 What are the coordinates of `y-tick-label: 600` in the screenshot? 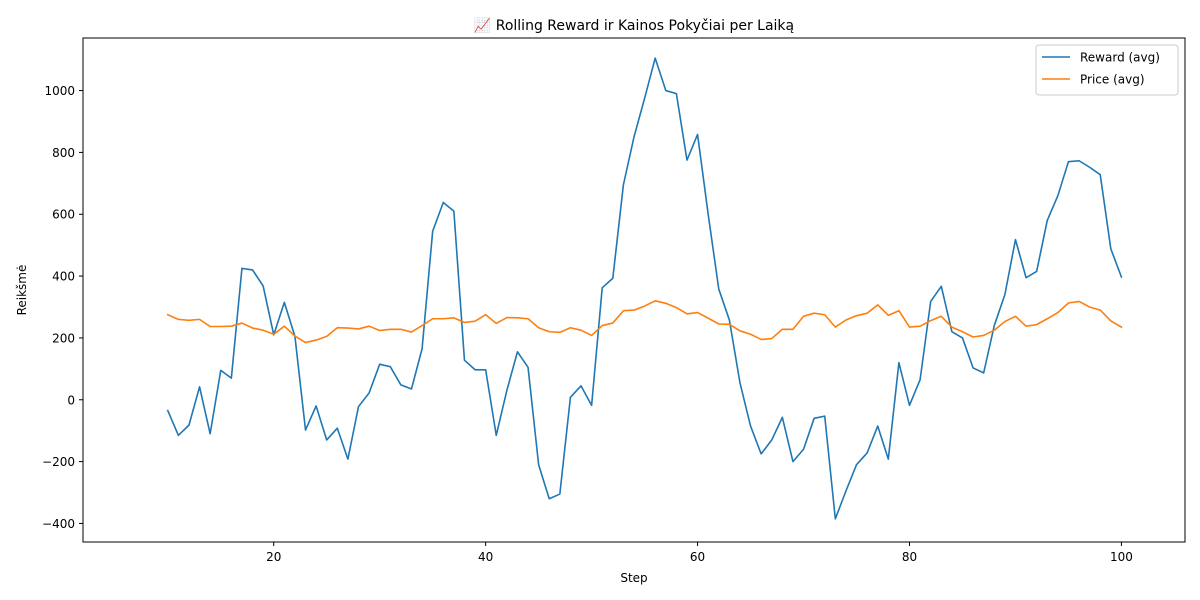 It's located at (63, 215).